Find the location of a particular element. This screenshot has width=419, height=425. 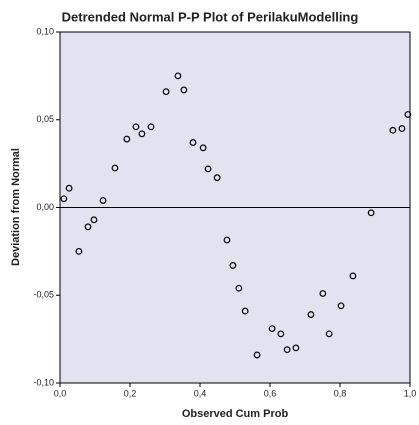

y-tick-label: 0,00 is located at coordinates (45, 207).